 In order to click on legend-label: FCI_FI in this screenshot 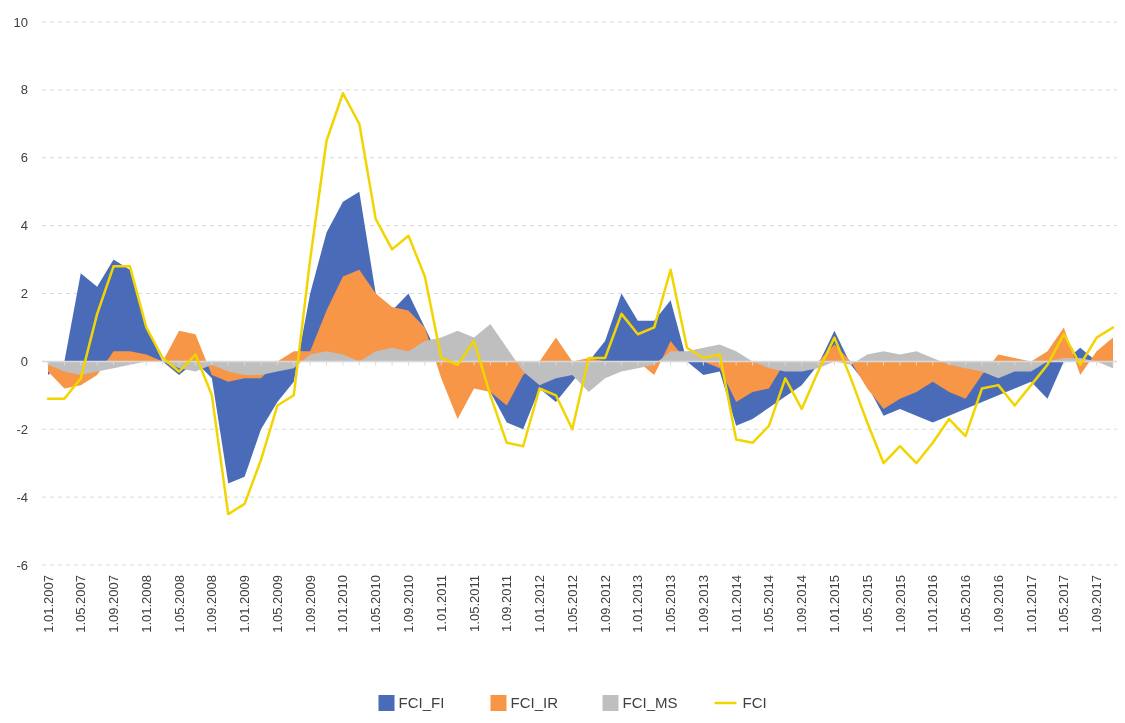, I will do `click(421, 703)`.